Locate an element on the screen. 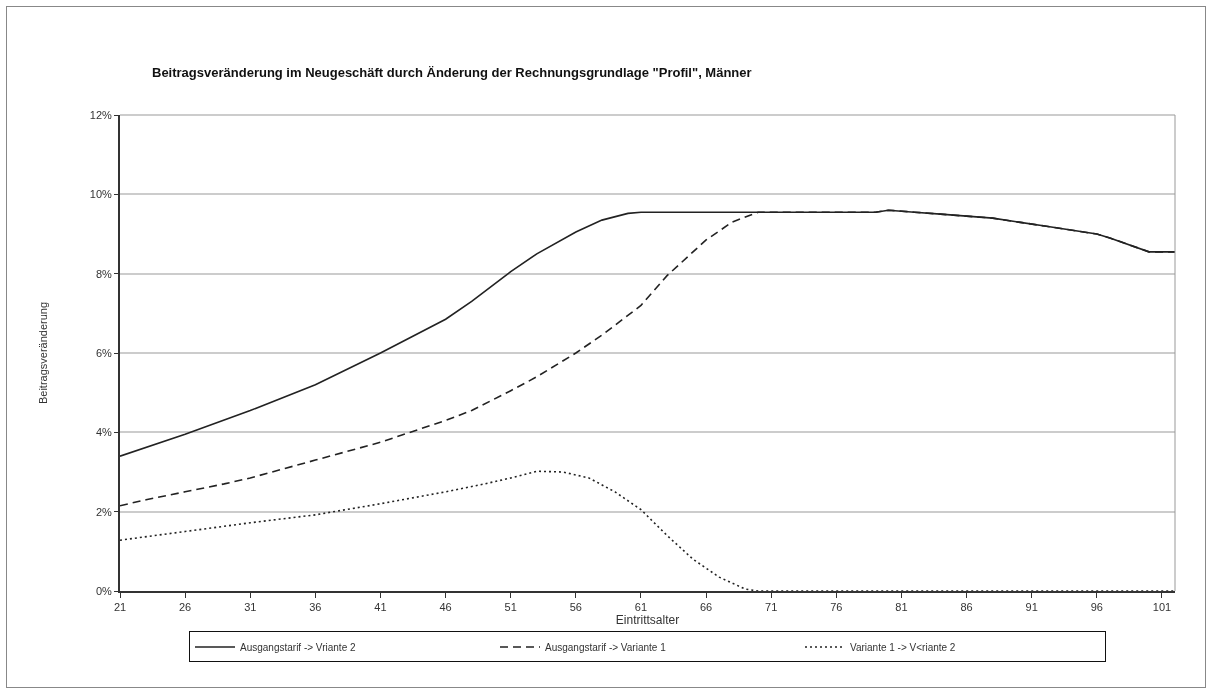 The image size is (1216, 694). y-tick-label: 10% is located at coordinates (100, 194).